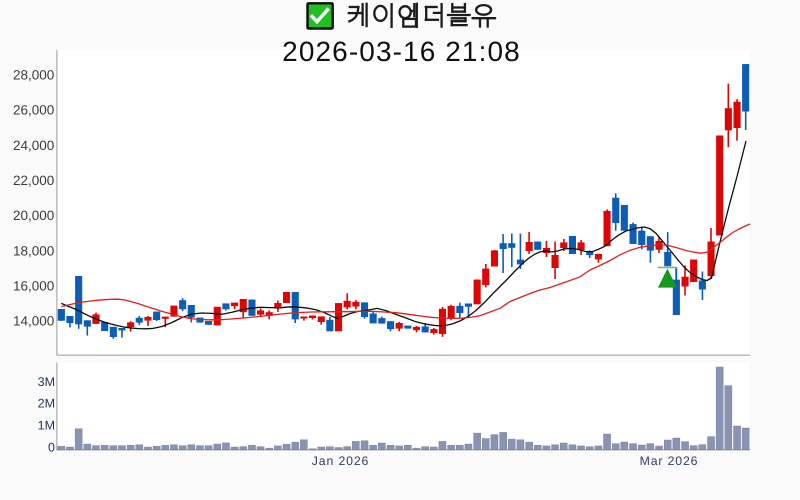  Describe the element at coordinates (33, 145) in the screenshot. I see `svg-text: 24,000` at that location.